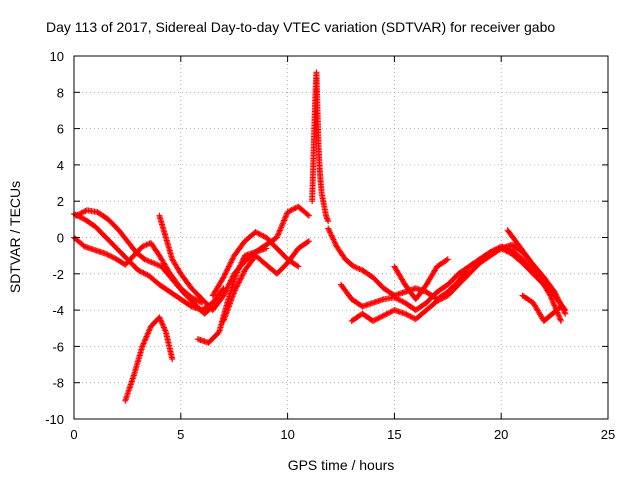 The width and height of the screenshot is (640, 480). Describe the element at coordinates (253, 274) in the screenshot. I see `series-track-f` at that location.